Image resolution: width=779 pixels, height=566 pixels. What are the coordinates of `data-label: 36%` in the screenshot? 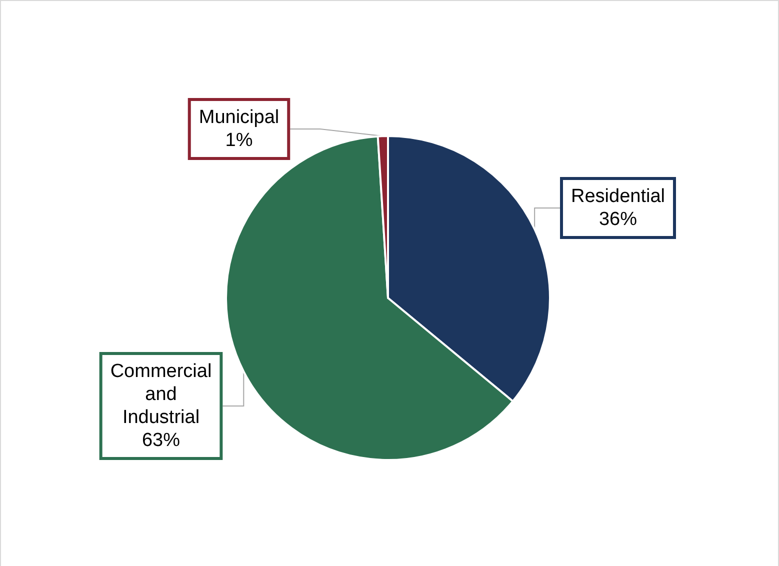 It's located at (618, 219).